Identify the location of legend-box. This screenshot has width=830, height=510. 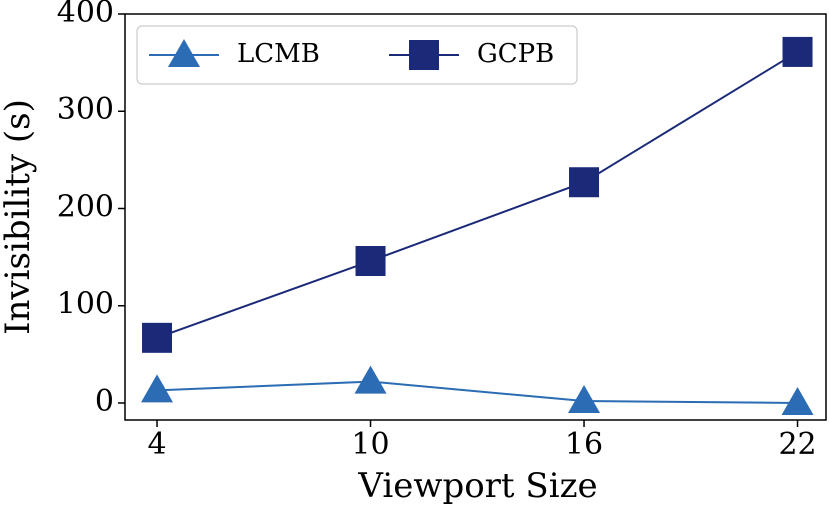
(357, 55).